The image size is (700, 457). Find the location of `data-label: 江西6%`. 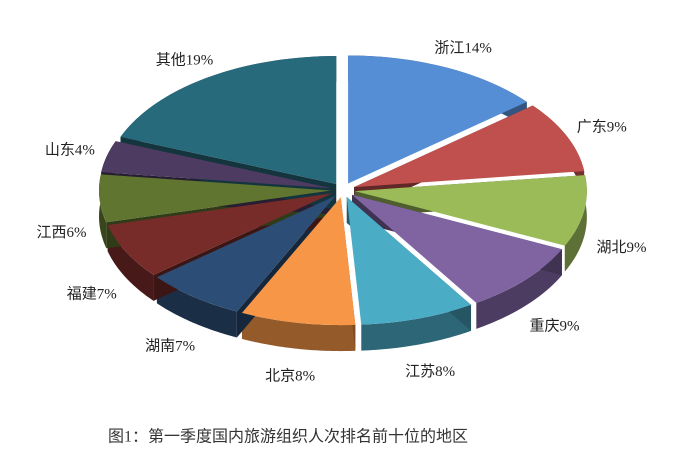

data-label: 江西6% is located at coordinates (62, 232).